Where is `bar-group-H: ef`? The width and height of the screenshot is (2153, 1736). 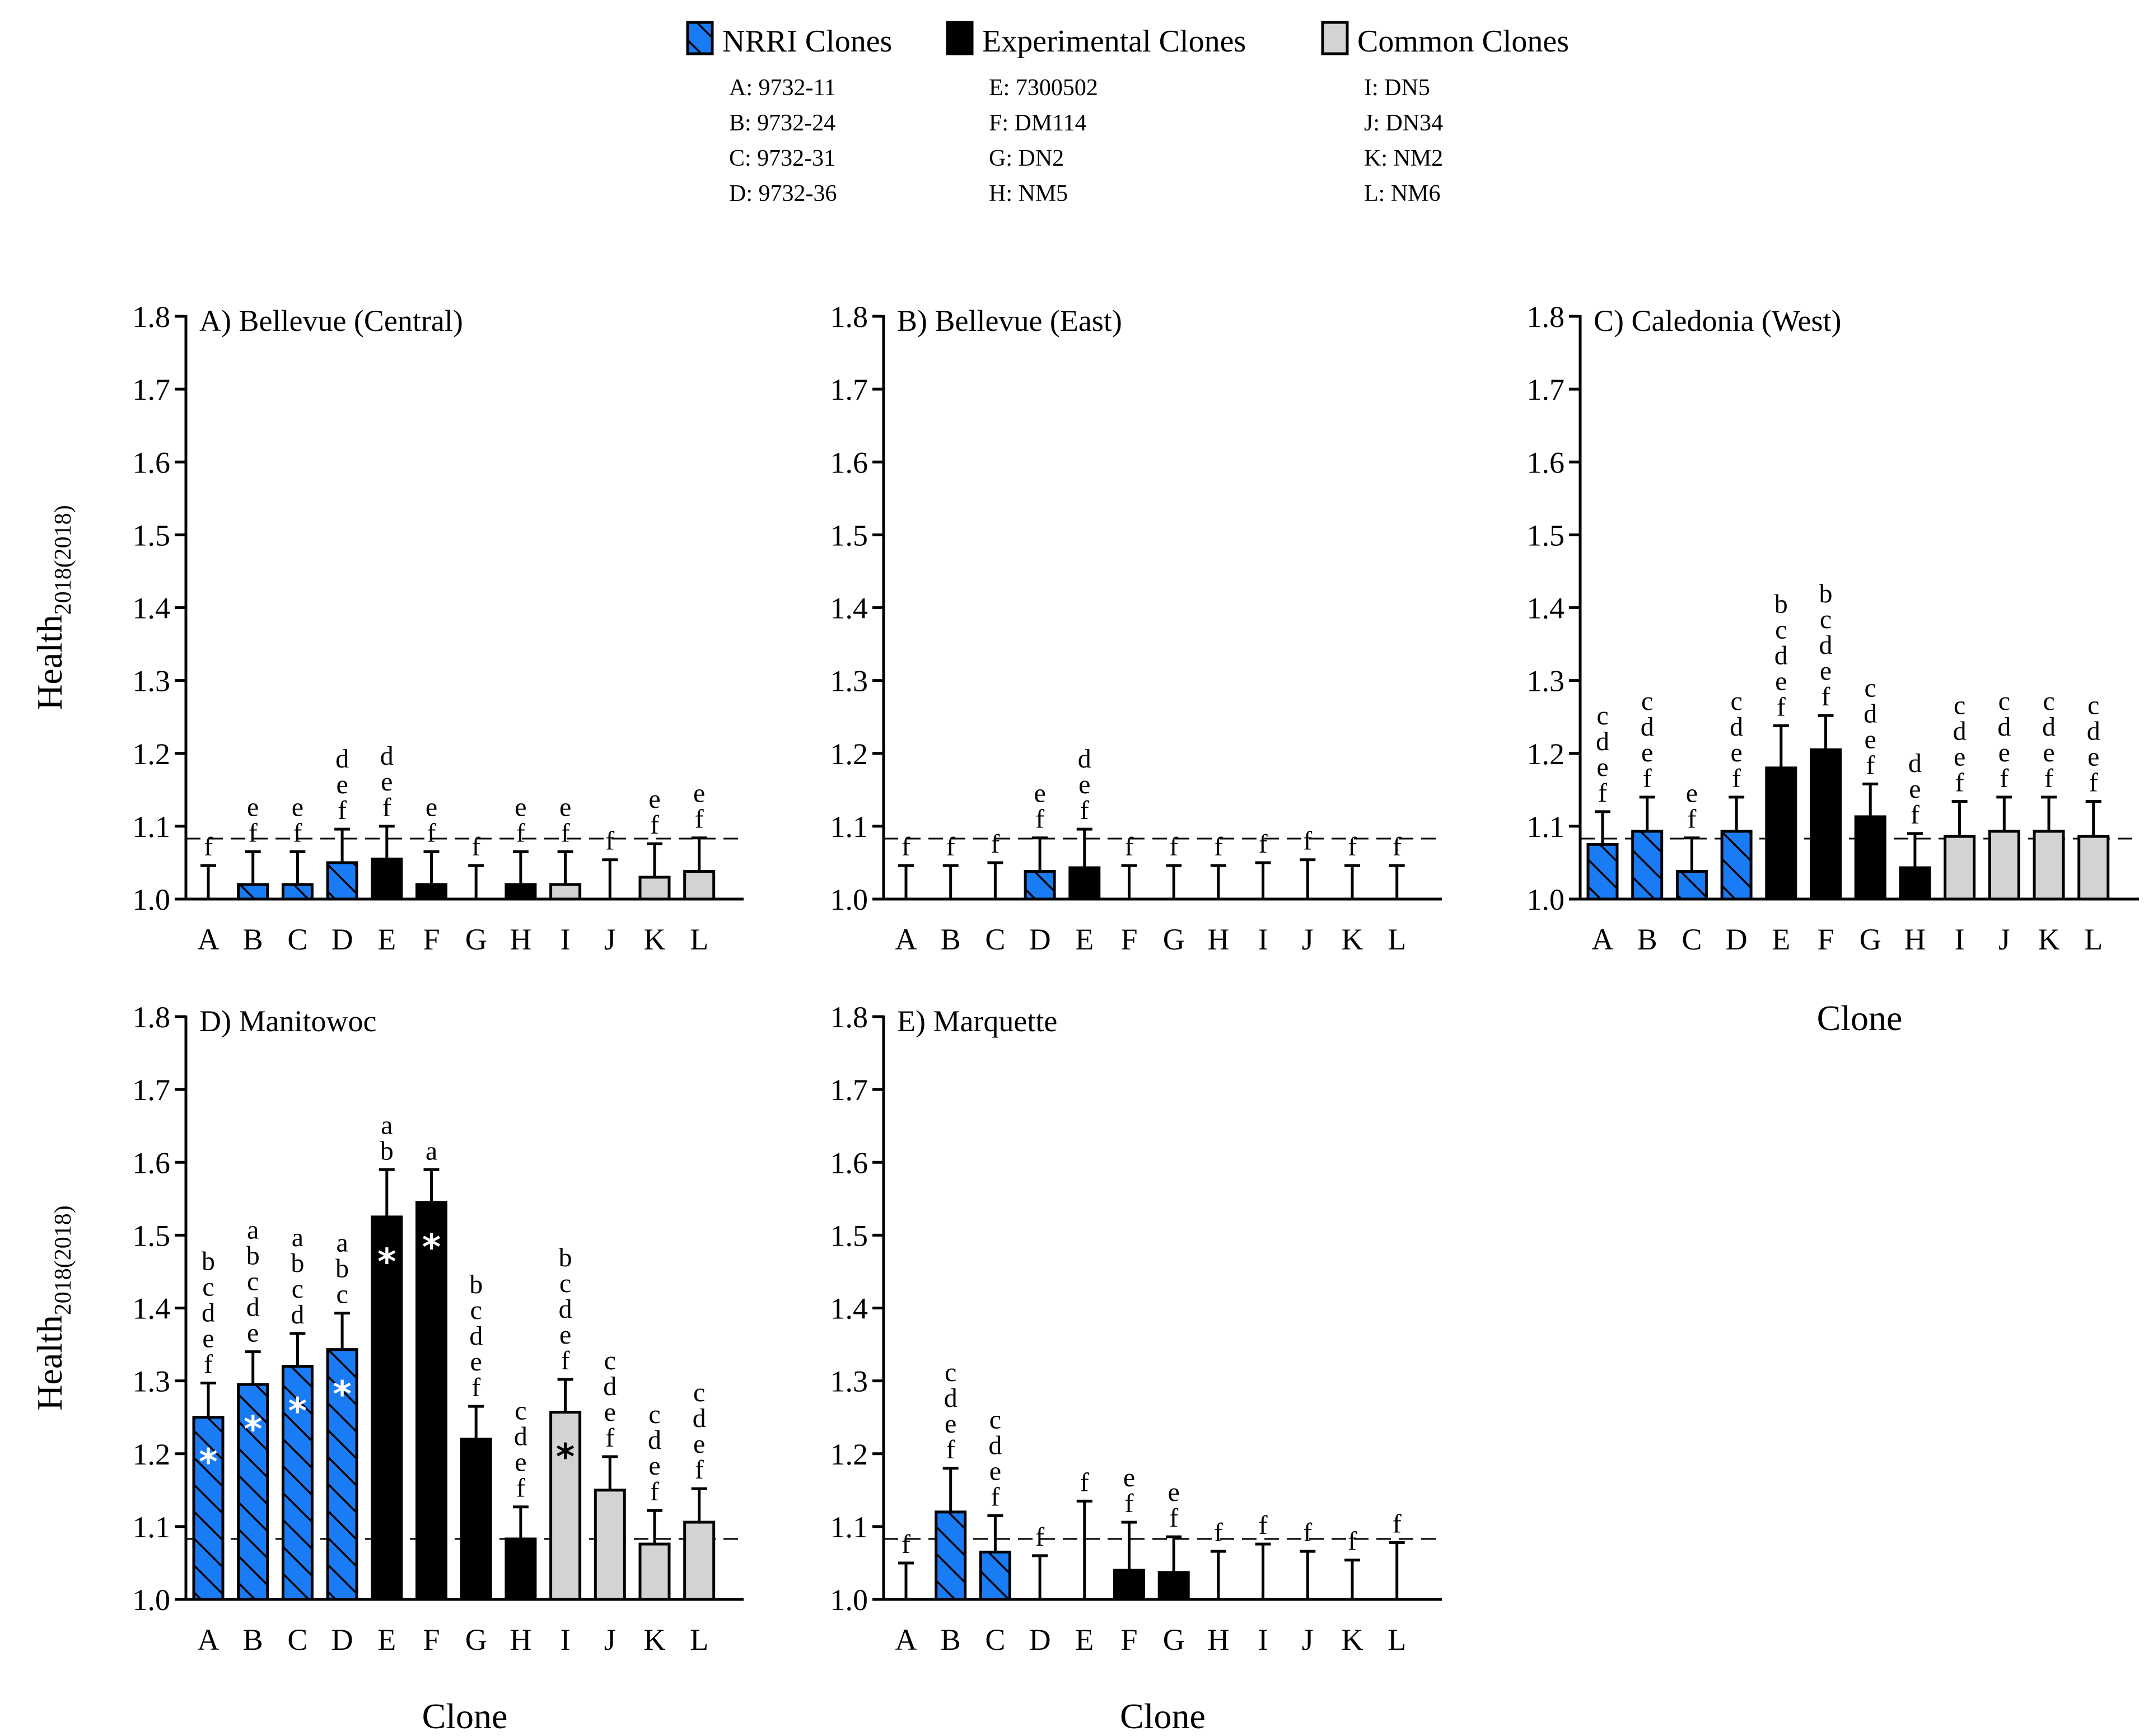 bar-group-H: ef is located at coordinates (521, 846).